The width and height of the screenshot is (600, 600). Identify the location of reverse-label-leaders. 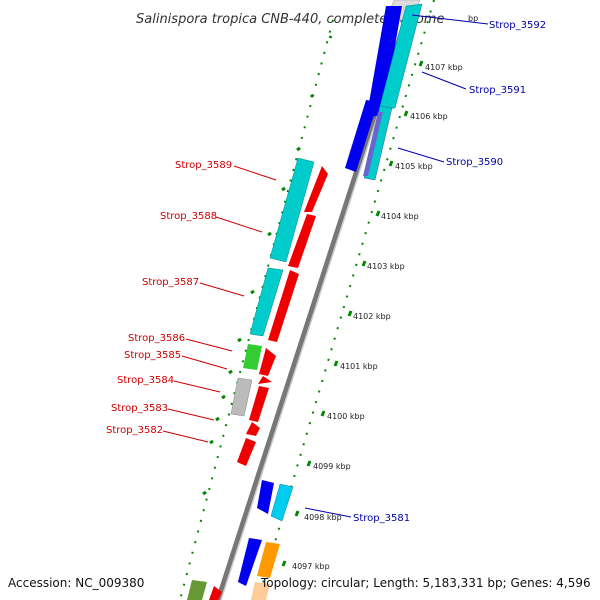
(219, 304).